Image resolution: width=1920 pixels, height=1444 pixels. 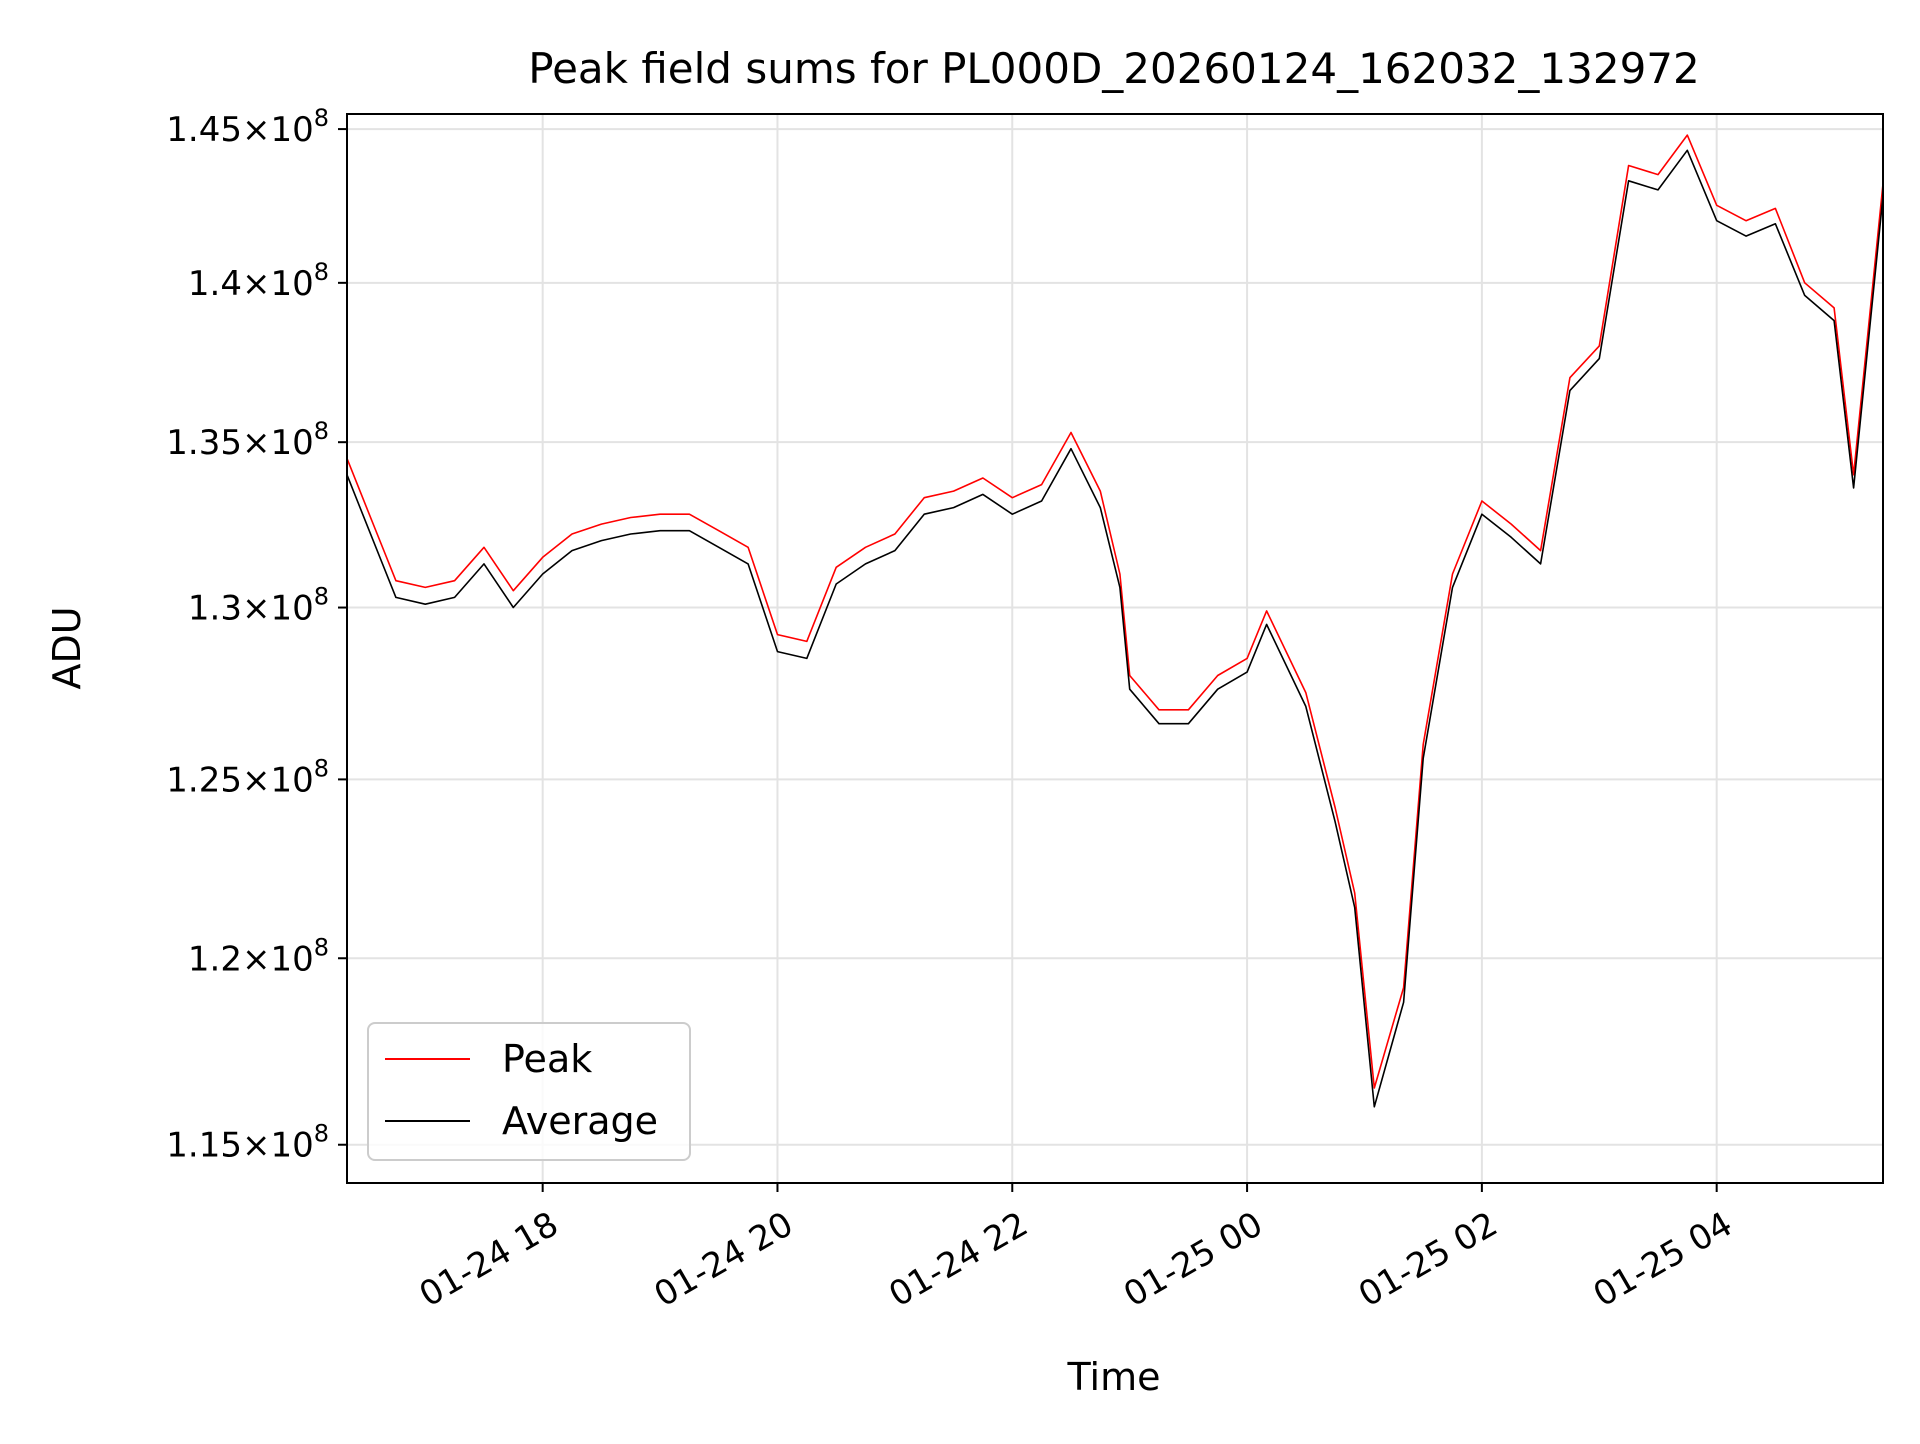 What do you see at coordinates (247, 777) in the screenshot?
I see `y-tick-label: 1.25×108` at bounding box center [247, 777].